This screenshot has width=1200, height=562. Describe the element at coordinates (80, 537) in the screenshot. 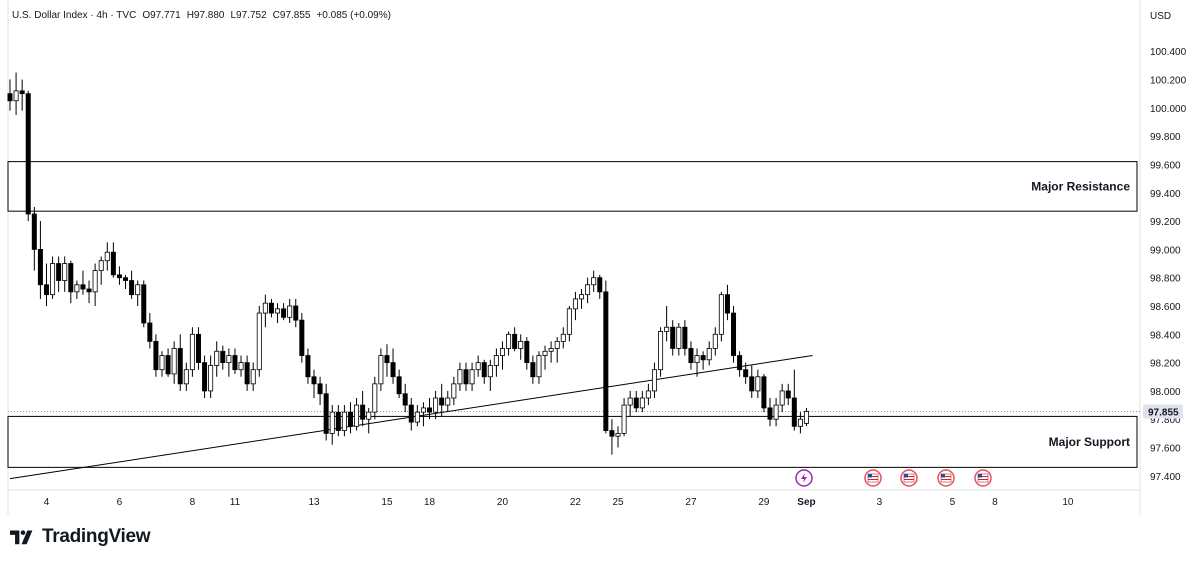

I see `tradingview-logo: TradingView` at that location.